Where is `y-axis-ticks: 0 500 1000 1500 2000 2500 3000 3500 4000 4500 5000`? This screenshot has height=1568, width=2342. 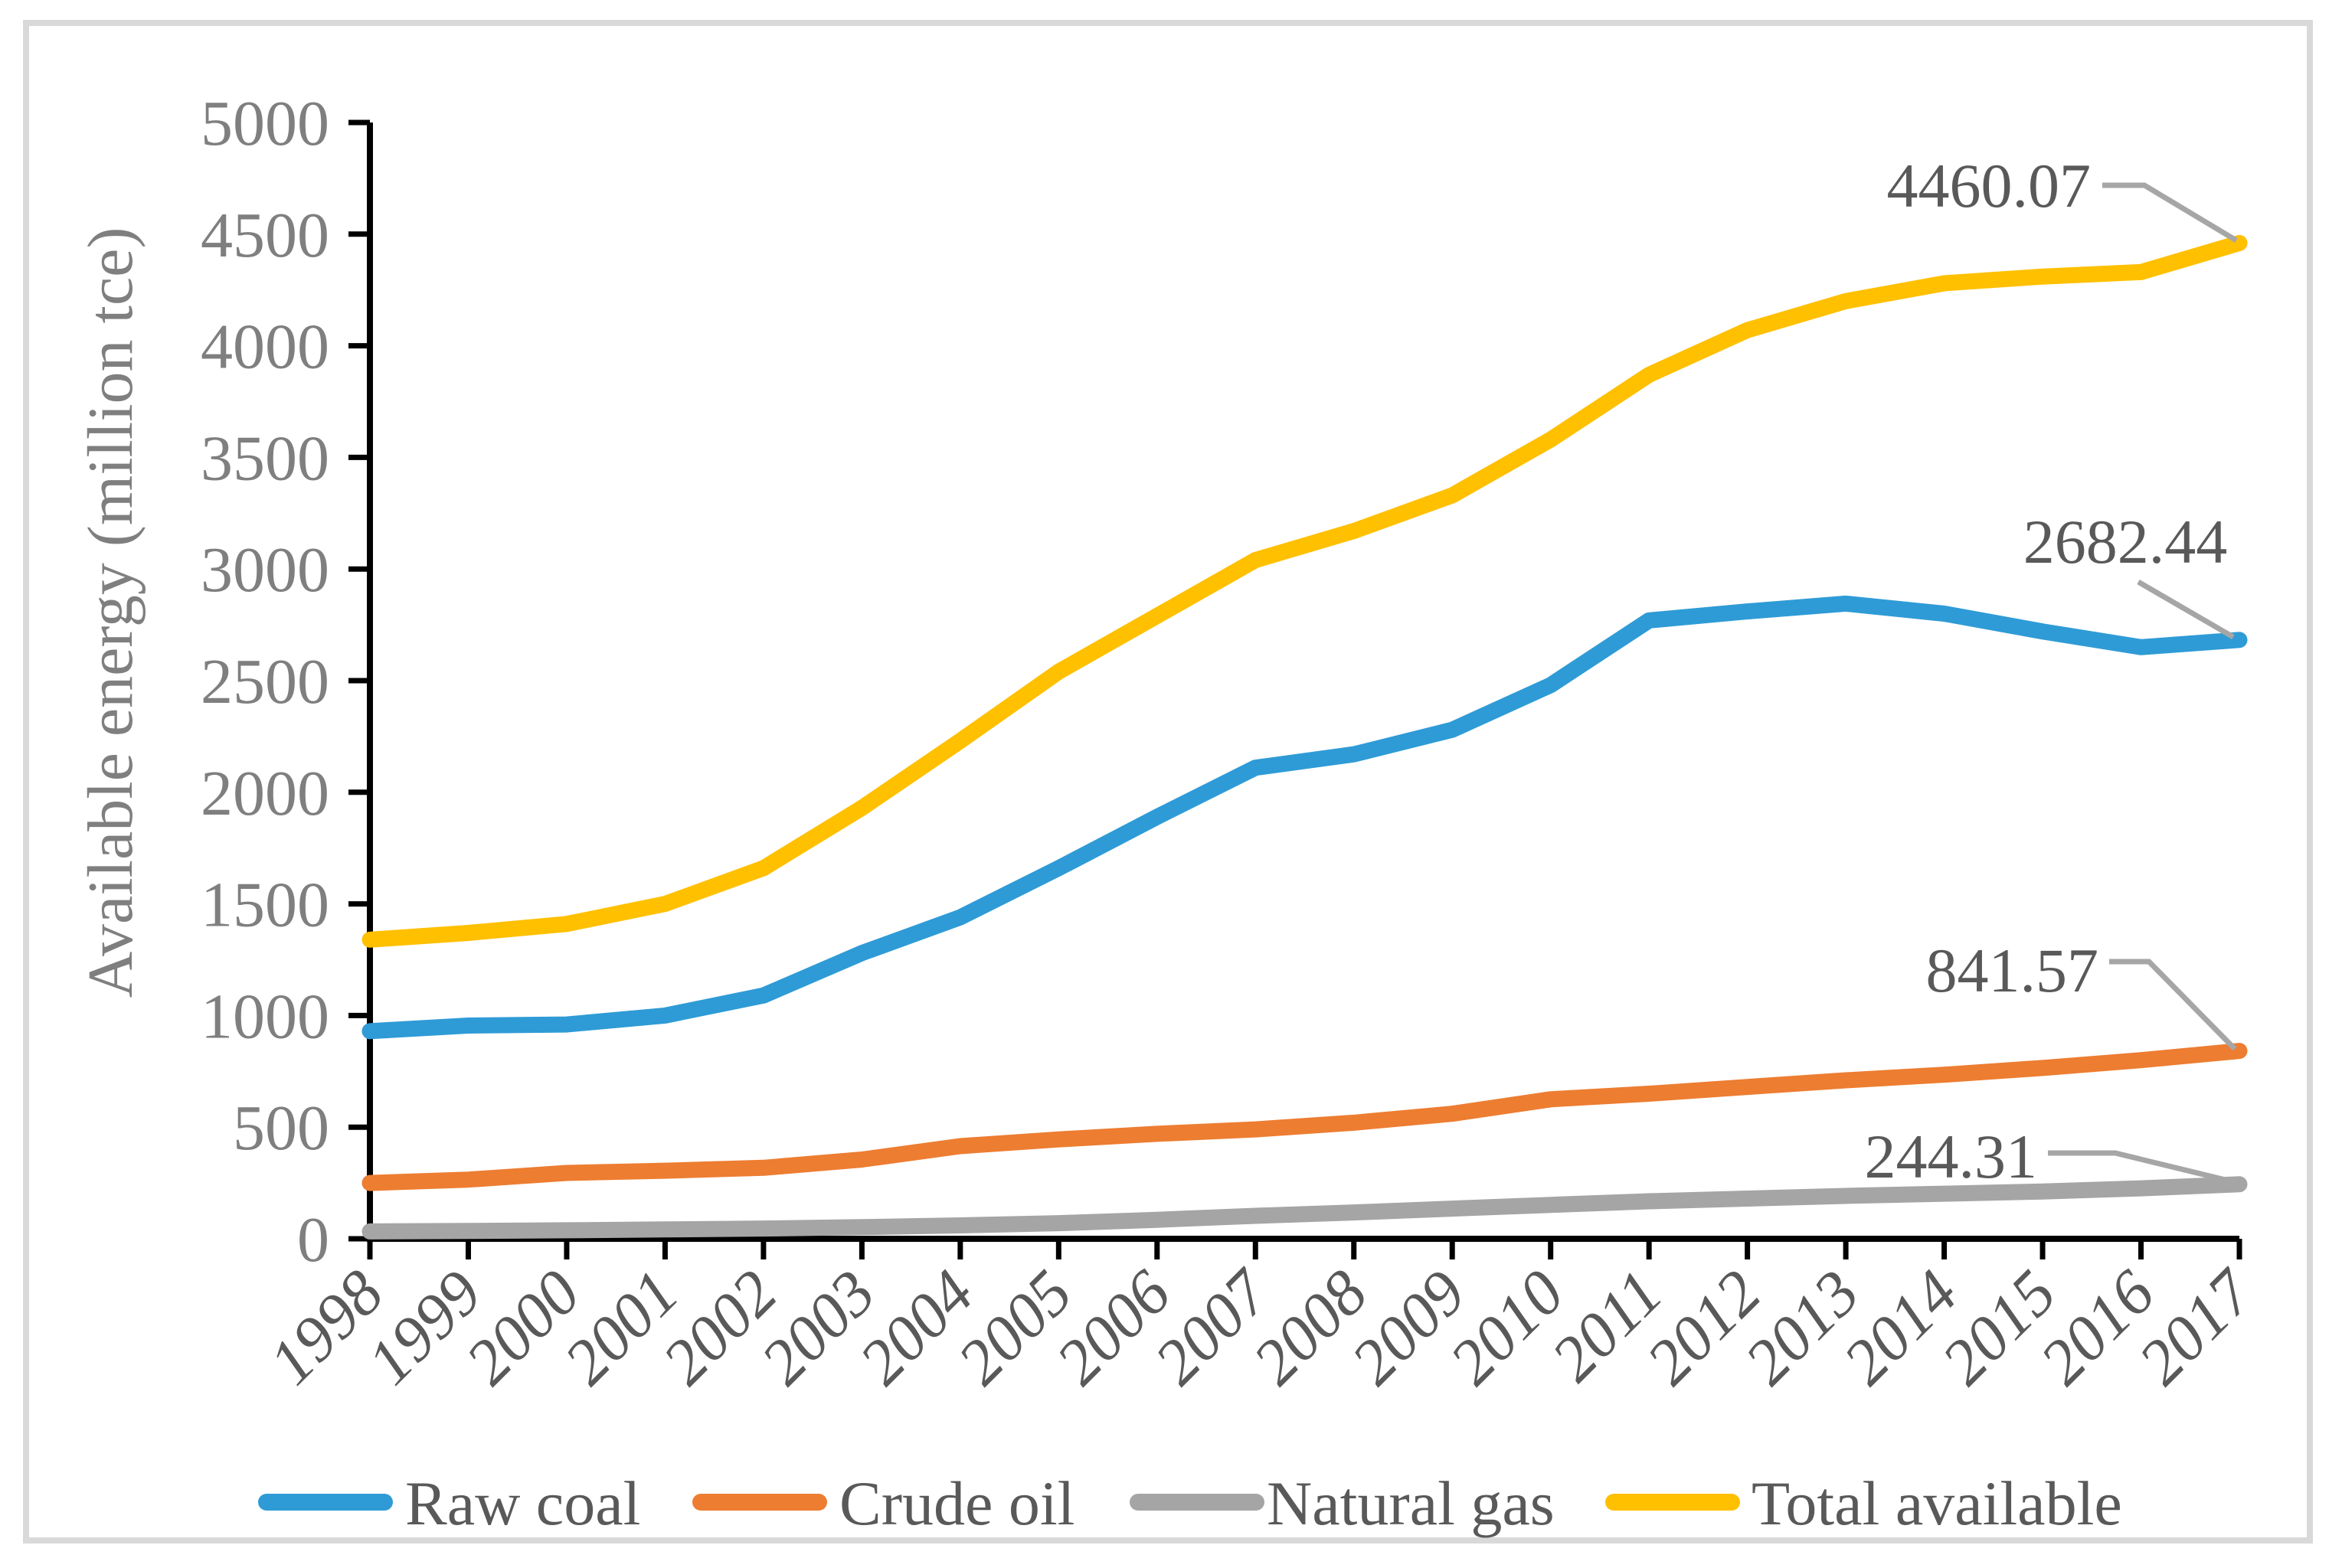 y-axis-ticks: 0 500 1000 1500 2000 2500 3000 3500 4000 4500 5000 is located at coordinates (285, 682).